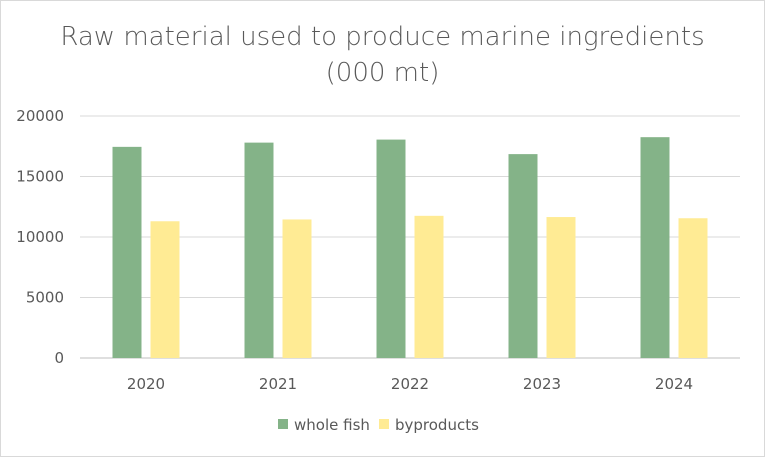 This screenshot has height=457, width=765. What do you see at coordinates (437, 425) in the screenshot?
I see `legend-label-byproducts: byproducts` at bounding box center [437, 425].